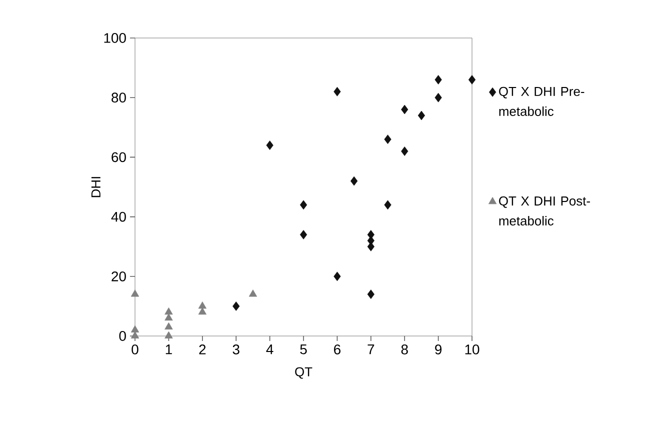 The width and height of the screenshot is (654, 439). Describe the element at coordinates (337, 349) in the screenshot. I see `x-tick-label: 6` at that location.